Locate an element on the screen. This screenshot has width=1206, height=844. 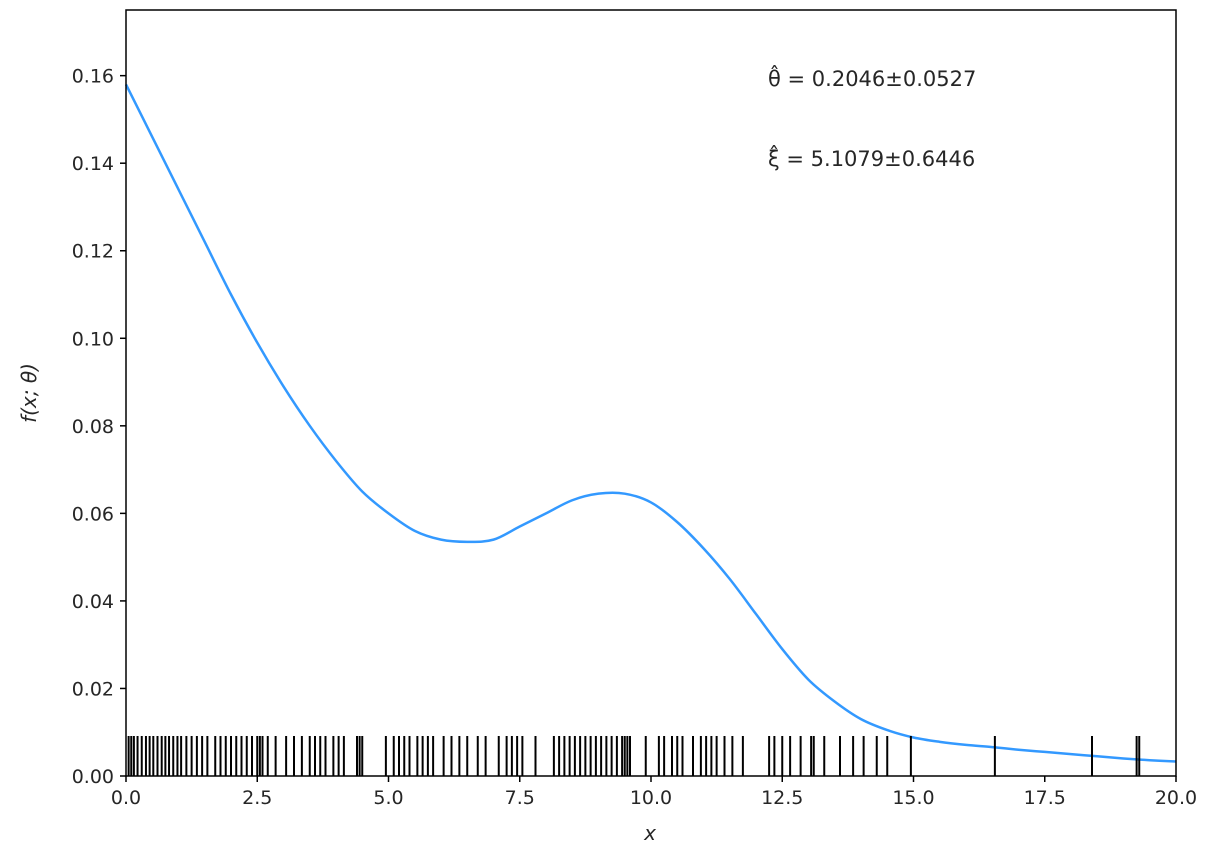
x-tick-label: 2.5 is located at coordinates (257, 798).